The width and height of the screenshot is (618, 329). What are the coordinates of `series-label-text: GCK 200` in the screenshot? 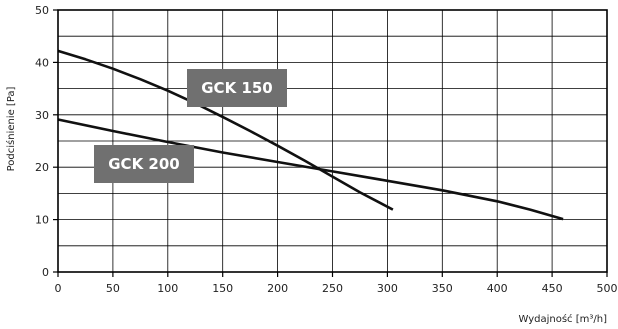 It's located at (143, 164).